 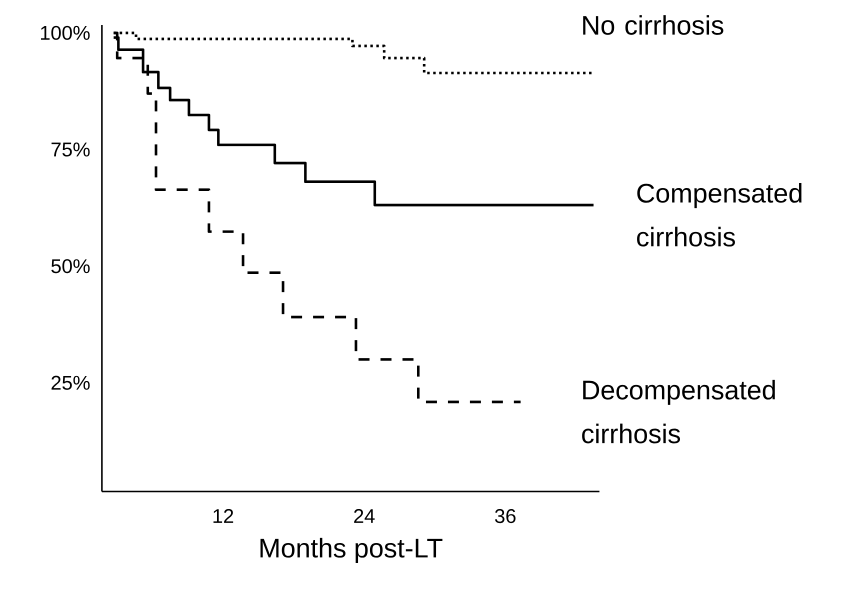 What do you see at coordinates (719, 214) in the screenshot?
I see `series-label: Compensated cirrhosis` at bounding box center [719, 214].